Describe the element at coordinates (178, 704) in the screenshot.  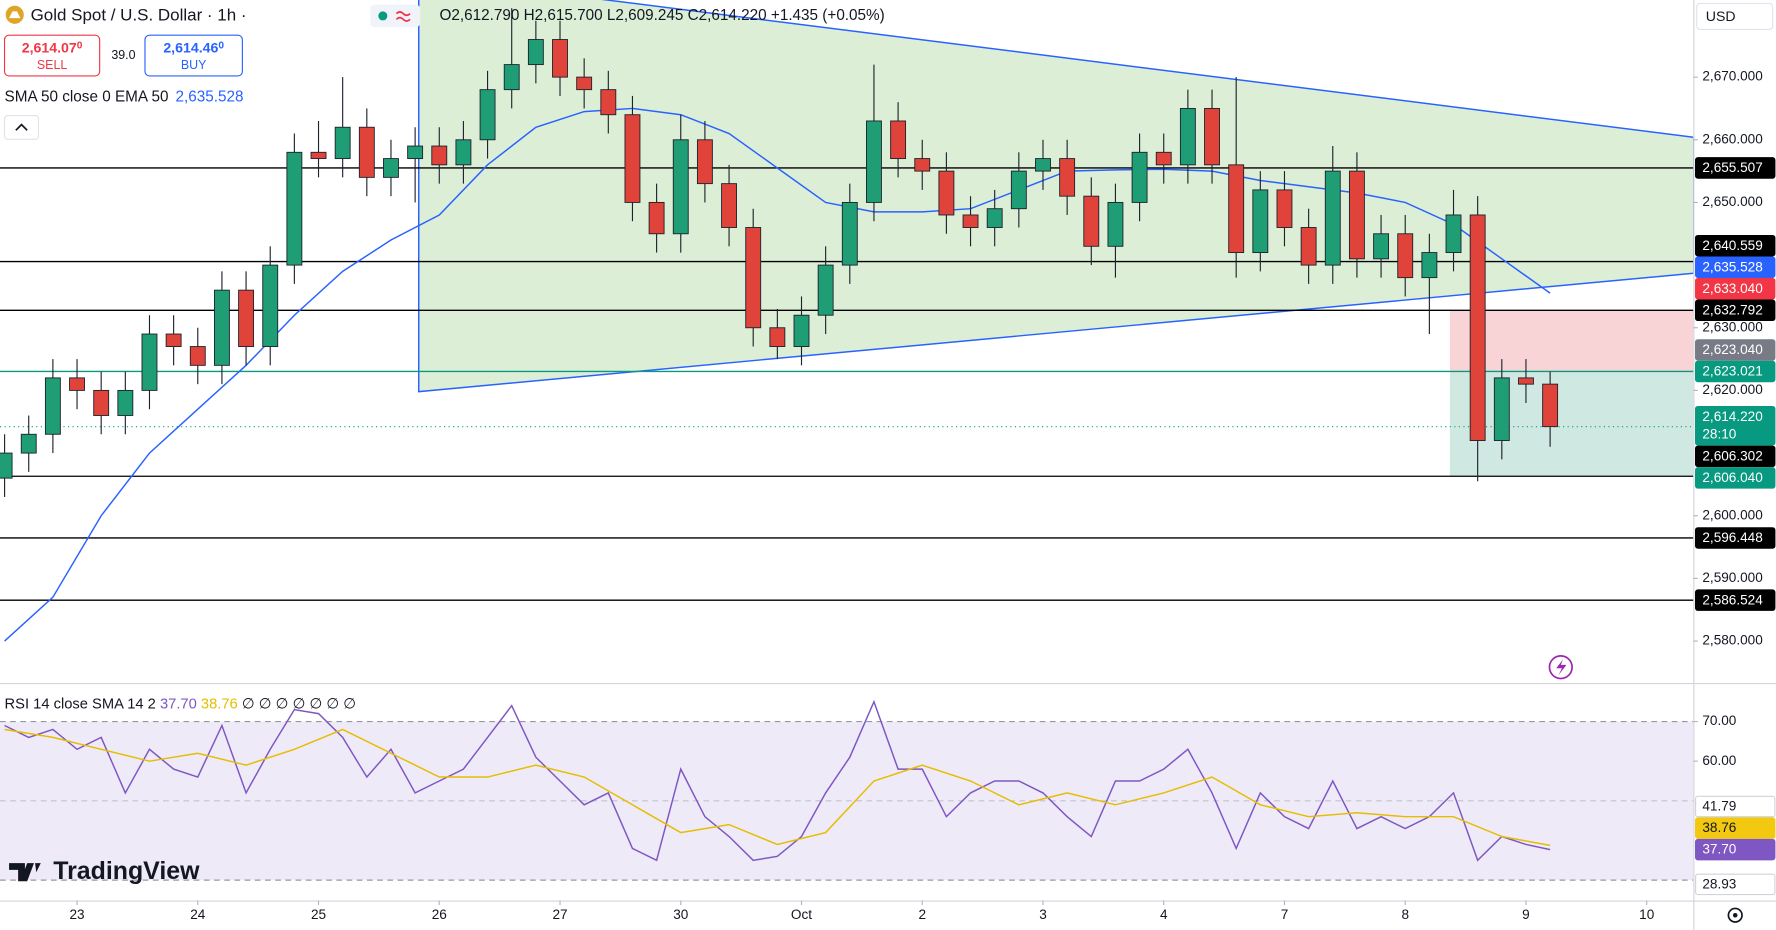
I see `rsi-legend-value: 37.70` at that location.